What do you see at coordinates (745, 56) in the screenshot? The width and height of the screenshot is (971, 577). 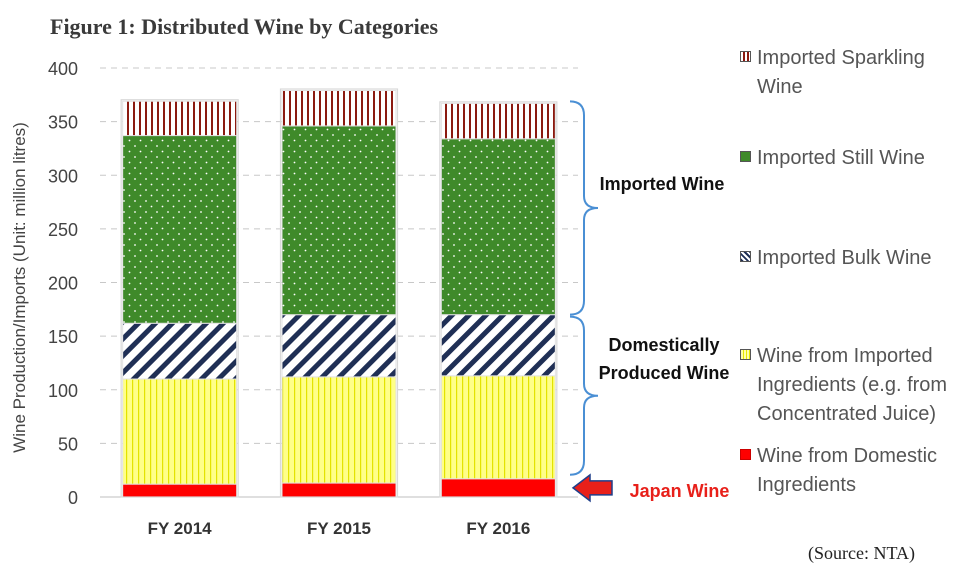 I see `legend-swatch-imported-sparkling` at bounding box center [745, 56].